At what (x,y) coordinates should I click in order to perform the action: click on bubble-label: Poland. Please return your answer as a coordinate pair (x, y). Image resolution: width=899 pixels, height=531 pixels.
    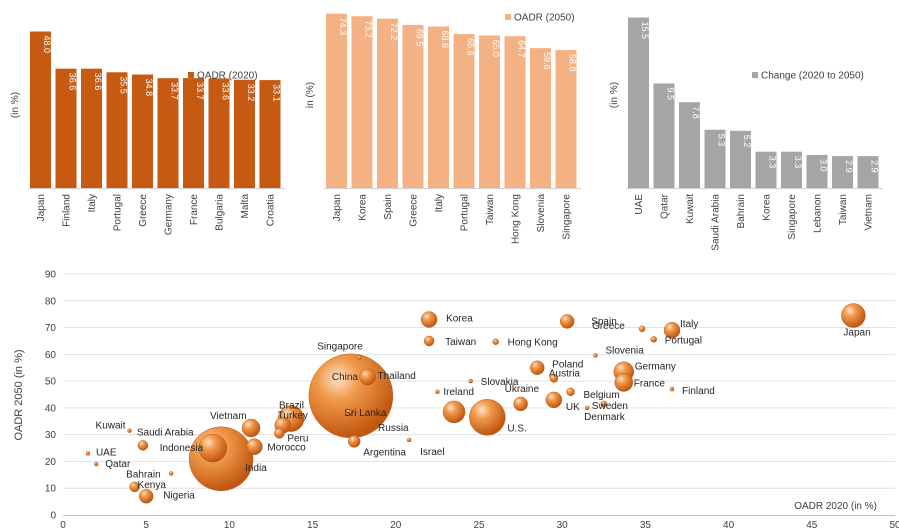
    Looking at the image, I should click on (567, 365).